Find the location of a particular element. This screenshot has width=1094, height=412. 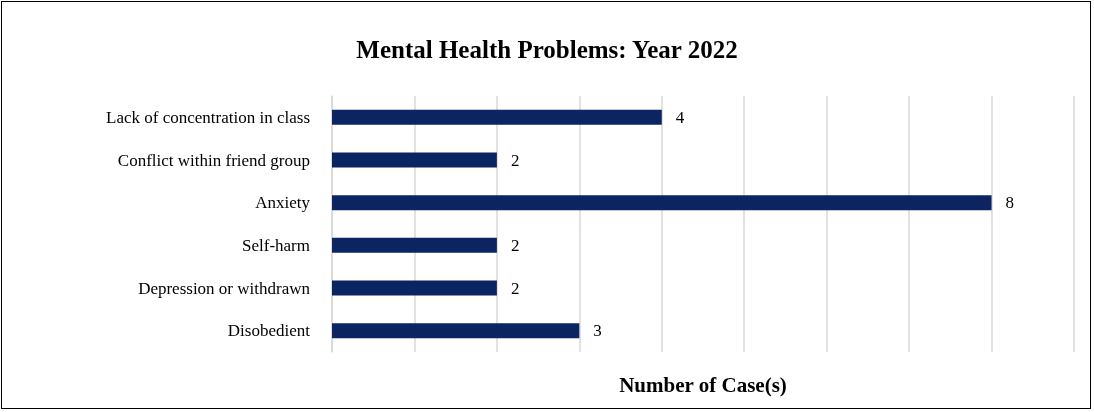

y-tick-label: Anxiety is located at coordinates (283, 203).